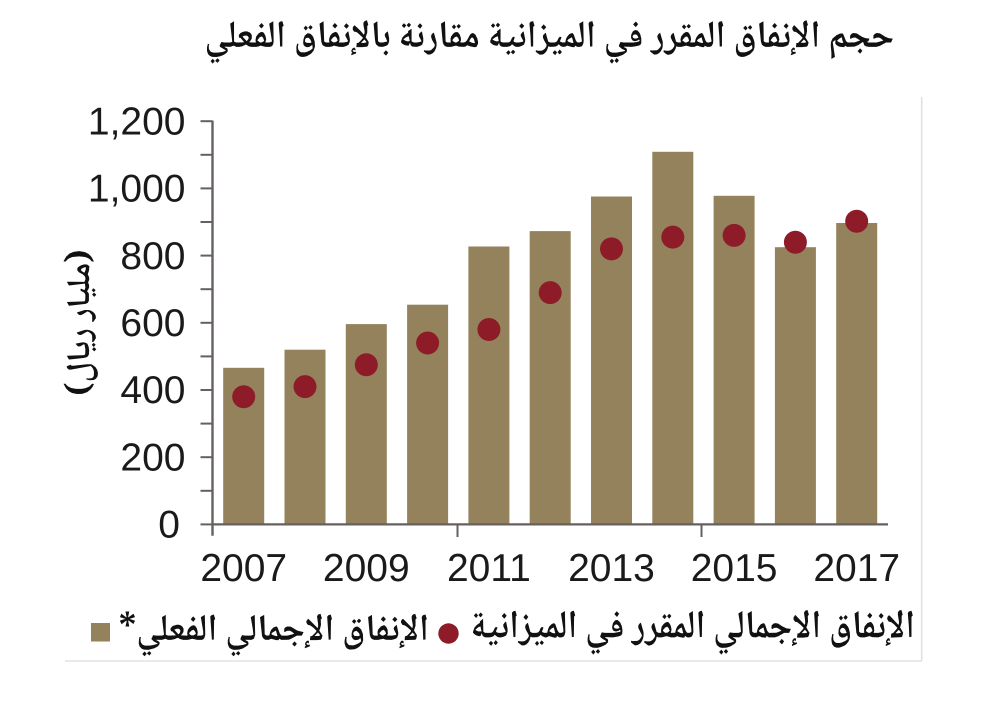 The width and height of the screenshot is (1000, 706). Describe the element at coordinates (137, 189) in the screenshot. I see `svg-text: 1,000` at that location.